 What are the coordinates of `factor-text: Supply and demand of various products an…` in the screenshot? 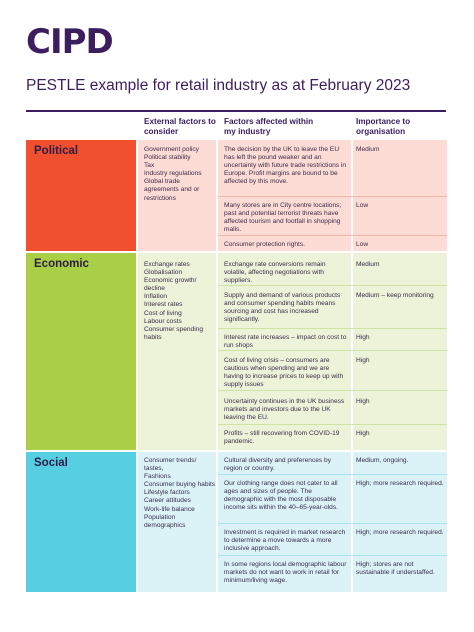 It's located at (282, 308).